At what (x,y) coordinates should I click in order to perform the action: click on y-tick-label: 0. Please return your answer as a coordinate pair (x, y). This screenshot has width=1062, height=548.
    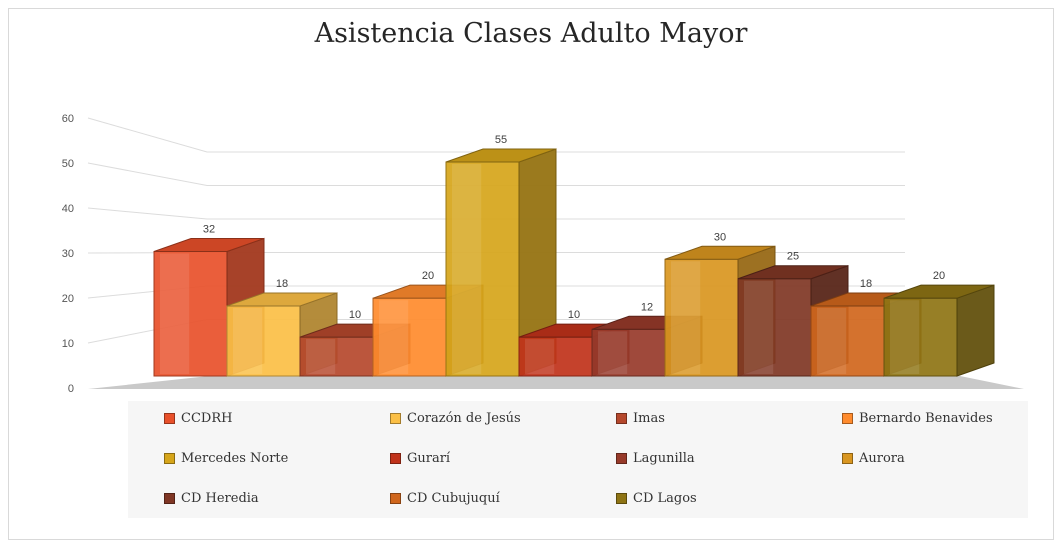
    Looking at the image, I should click on (71, 389).